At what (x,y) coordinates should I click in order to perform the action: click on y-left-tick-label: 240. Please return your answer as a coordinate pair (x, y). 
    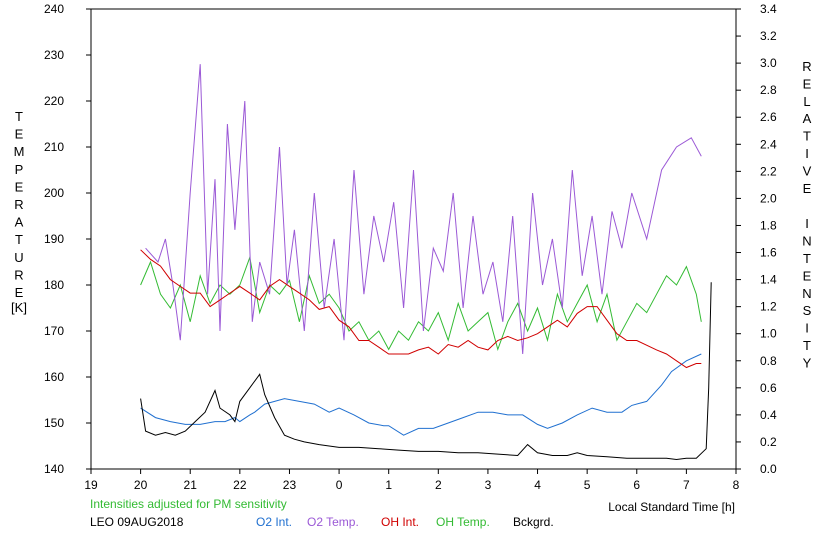
    Looking at the image, I should click on (54, 9).